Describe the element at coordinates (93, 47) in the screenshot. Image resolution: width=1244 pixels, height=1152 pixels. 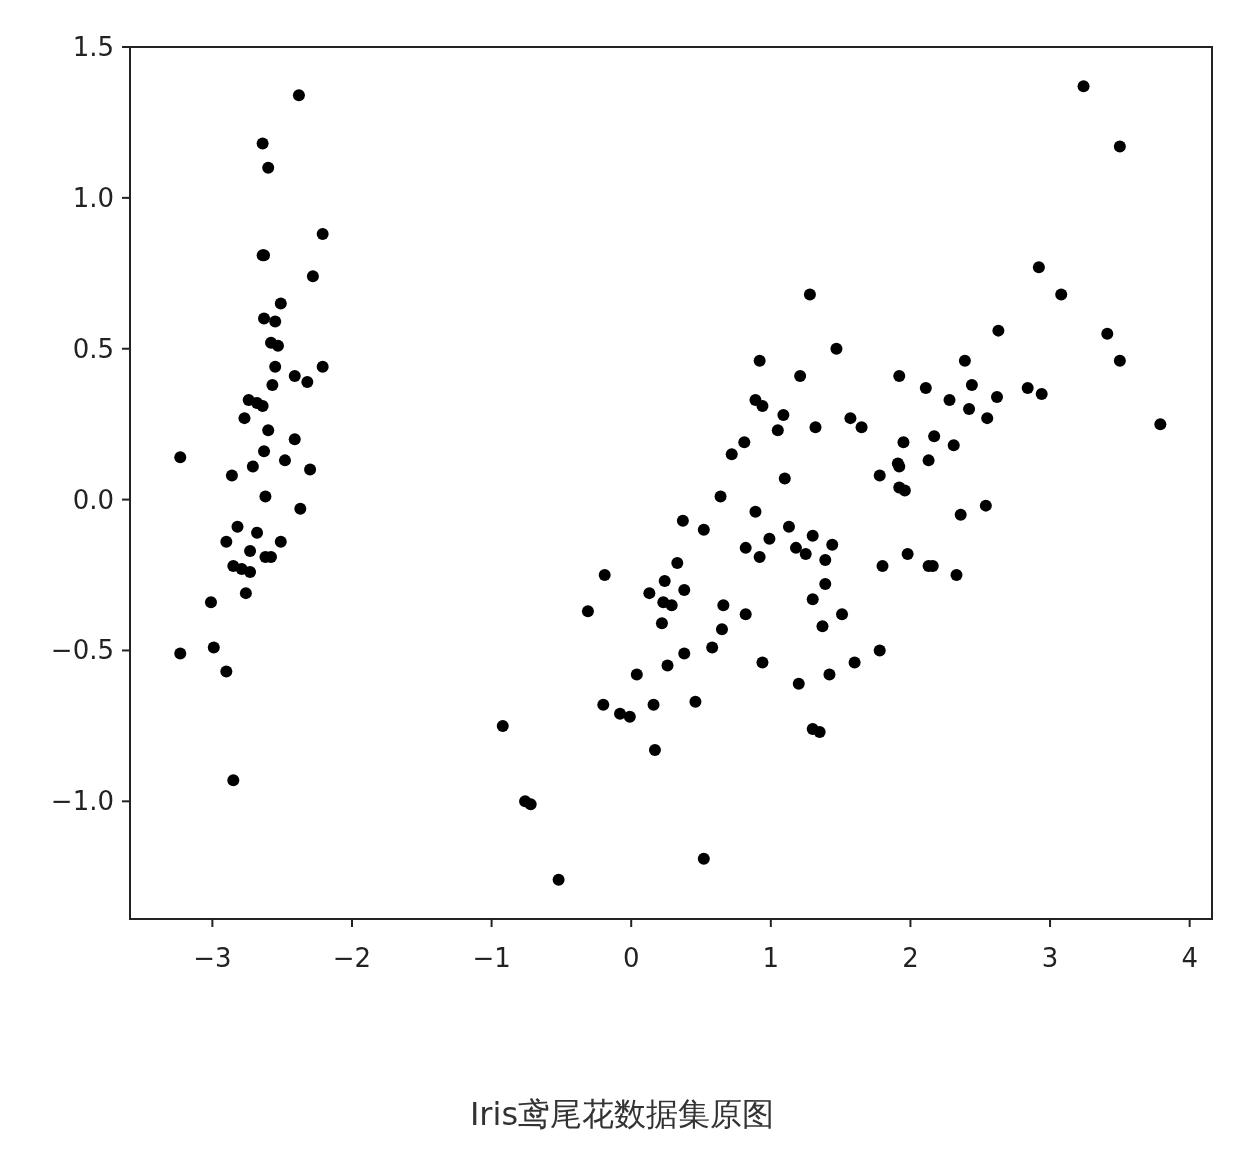
I see `y-tick-label: 1.5` at that location.